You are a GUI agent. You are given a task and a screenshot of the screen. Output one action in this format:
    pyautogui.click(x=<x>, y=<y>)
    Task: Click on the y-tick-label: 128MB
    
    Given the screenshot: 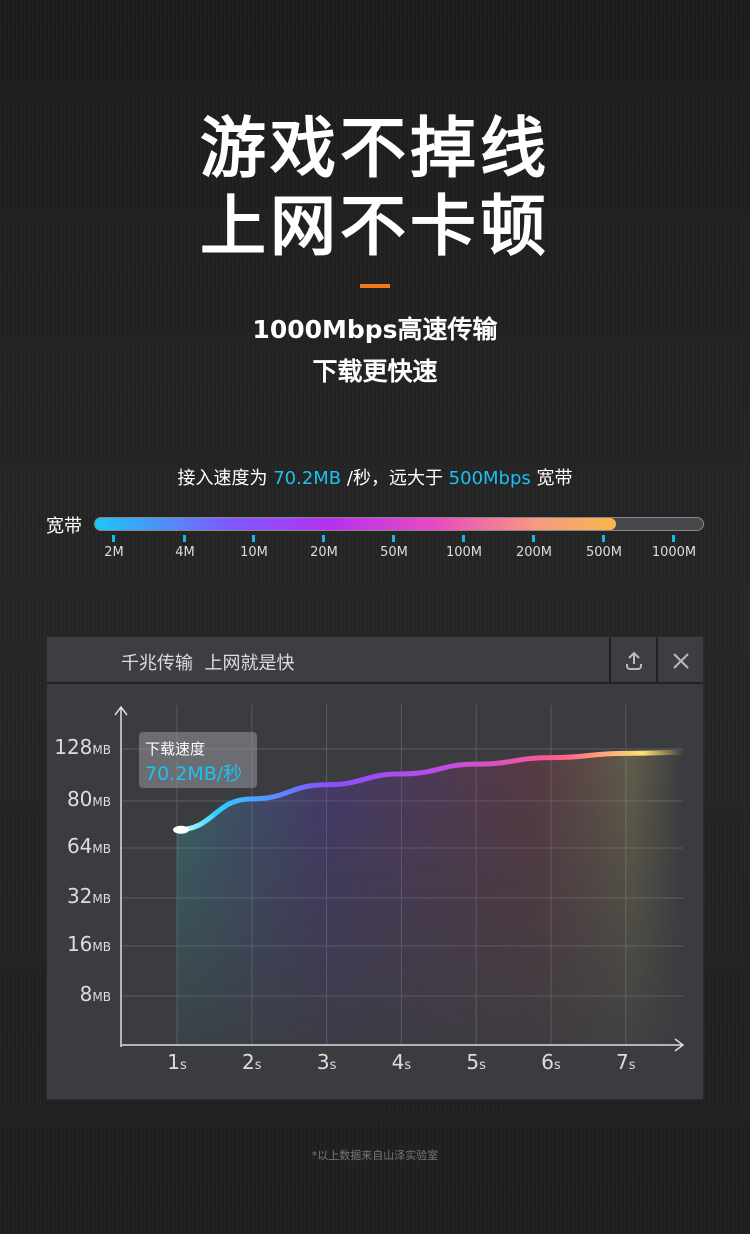 What is the action you would take?
    pyautogui.click(x=82, y=747)
    